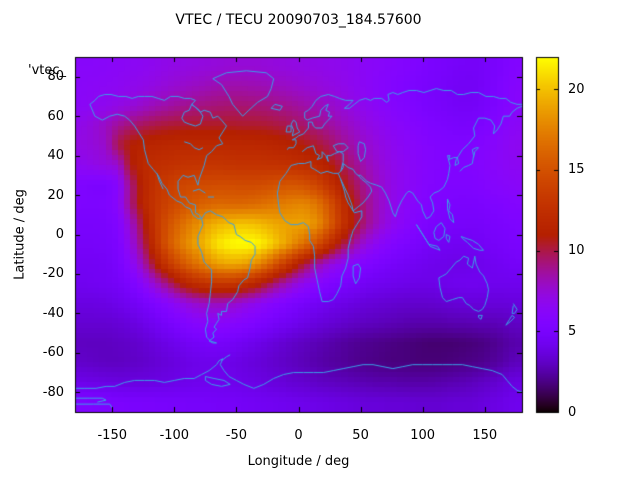 The height and width of the screenshot is (480, 640). I want to click on y-tick-label: 60, so click(55, 116).